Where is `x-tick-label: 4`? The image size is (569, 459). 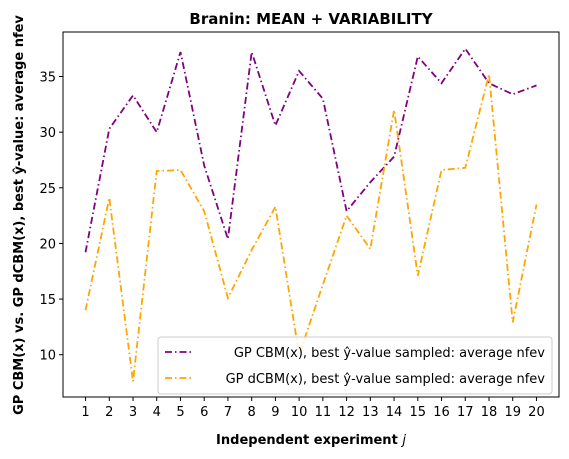 x-tick-label: 4 is located at coordinates (157, 412).